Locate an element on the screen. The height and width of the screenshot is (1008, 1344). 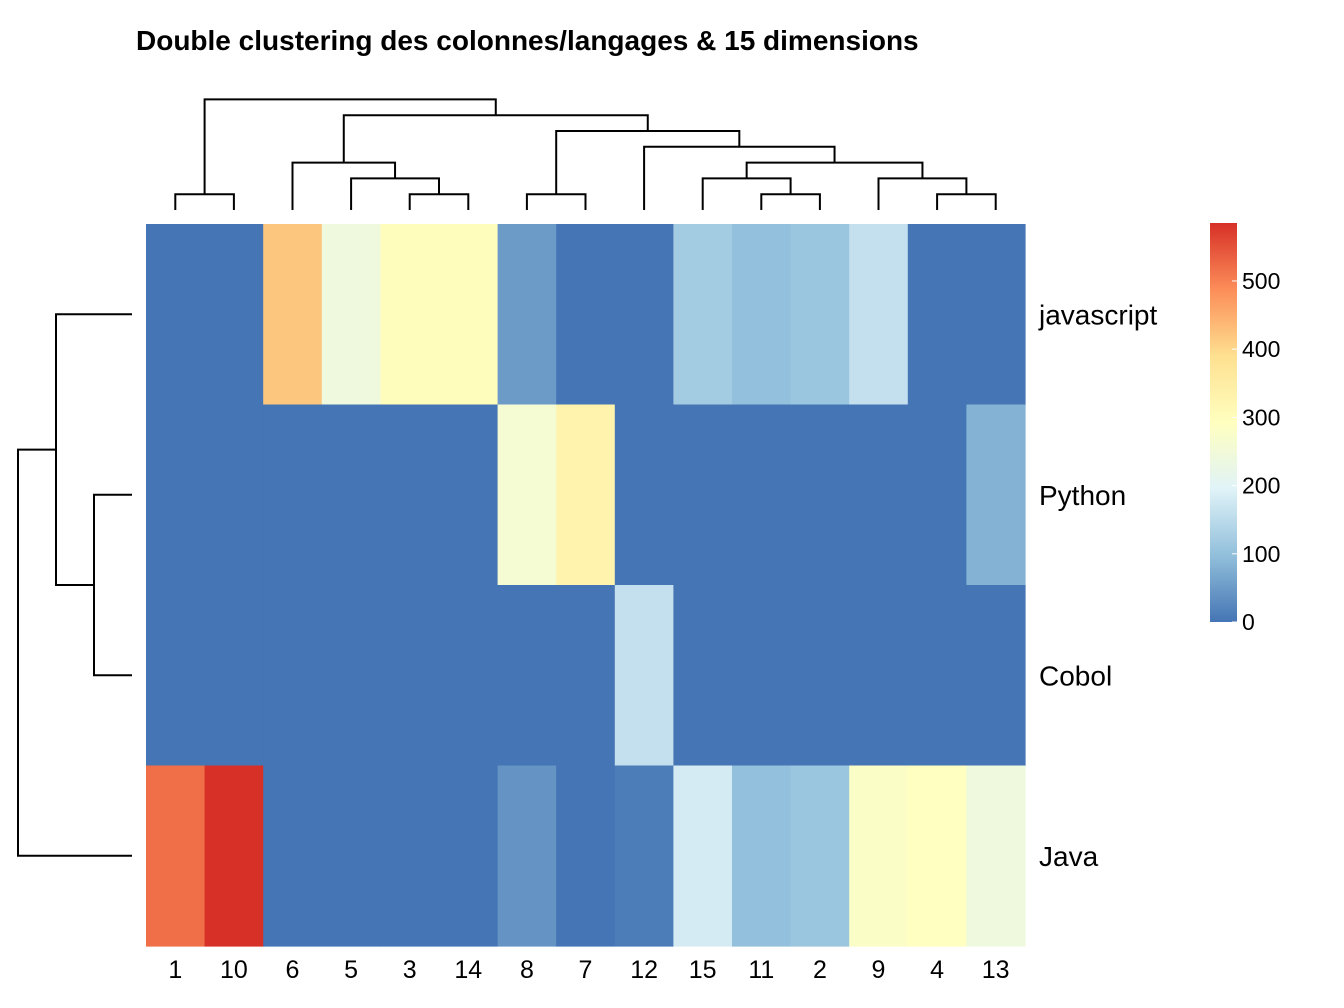
legend-tick-label: 100 is located at coordinates (1261, 554).